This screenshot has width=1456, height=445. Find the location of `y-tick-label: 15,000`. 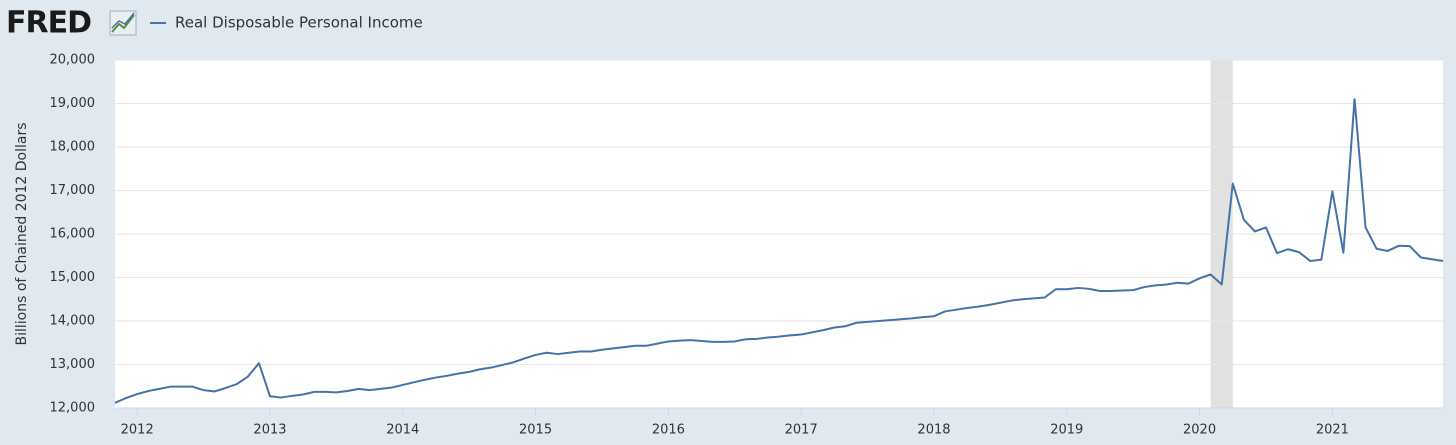

y-tick-label: 15,000 is located at coordinates (73, 277).